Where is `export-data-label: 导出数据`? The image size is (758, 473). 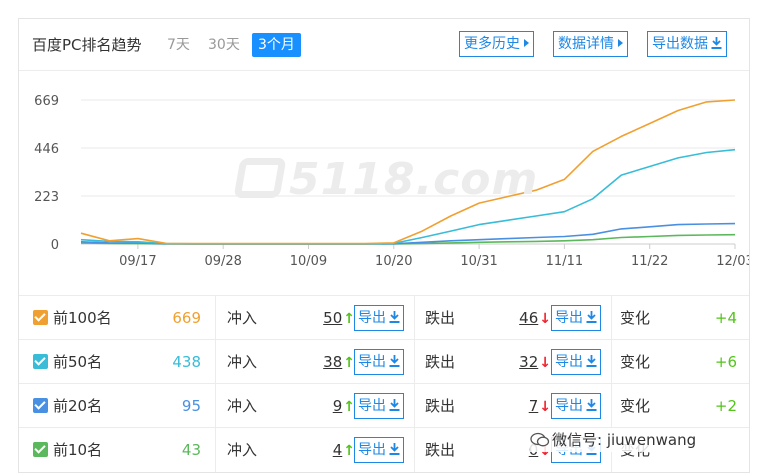 export-data-label: 导出数据 is located at coordinates (680, 44).